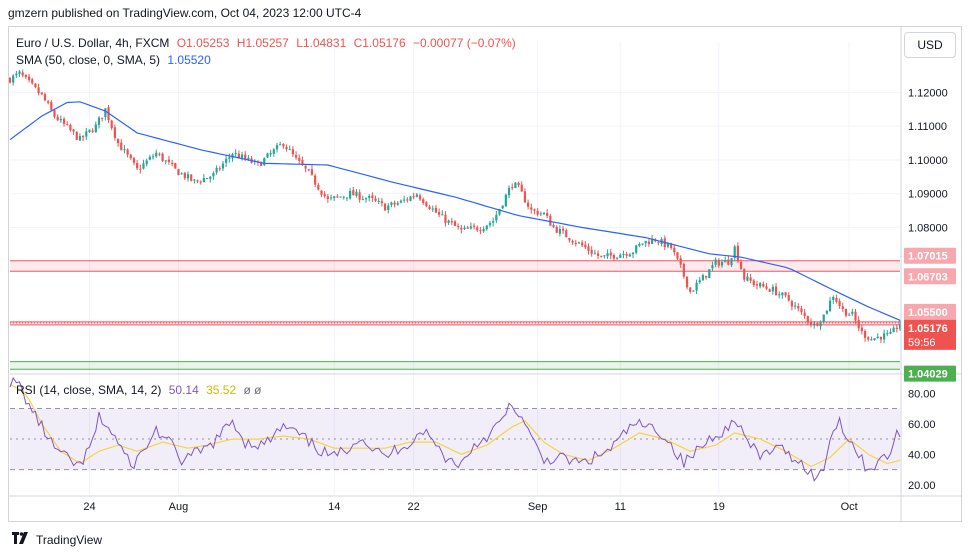  Describe the element at coordinates (89, 390) in the screenshot. I see `rsi-label: RSI (14, close, SMA, 14, 2)` at that location.